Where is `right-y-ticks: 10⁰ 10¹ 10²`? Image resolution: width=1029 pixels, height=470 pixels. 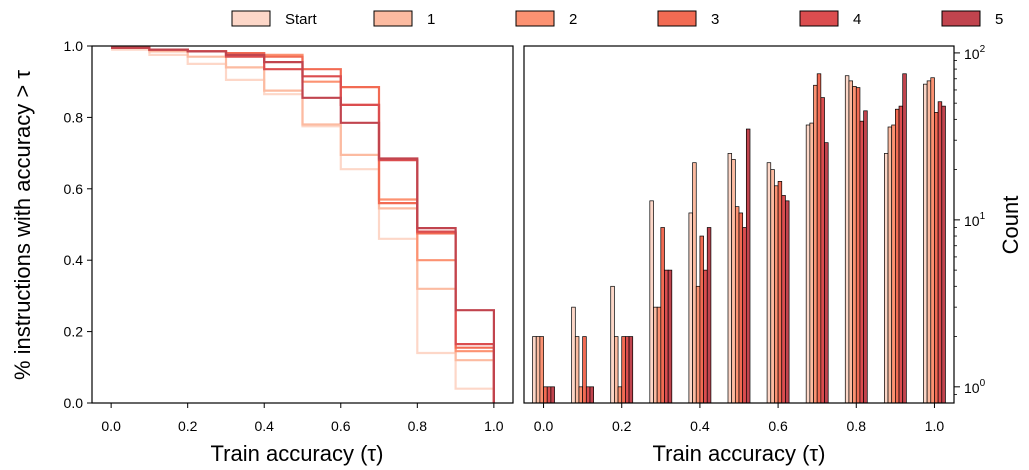
right-y-ticks: 10⁰ 10¹ 10² is located at coordinates (970, 220).